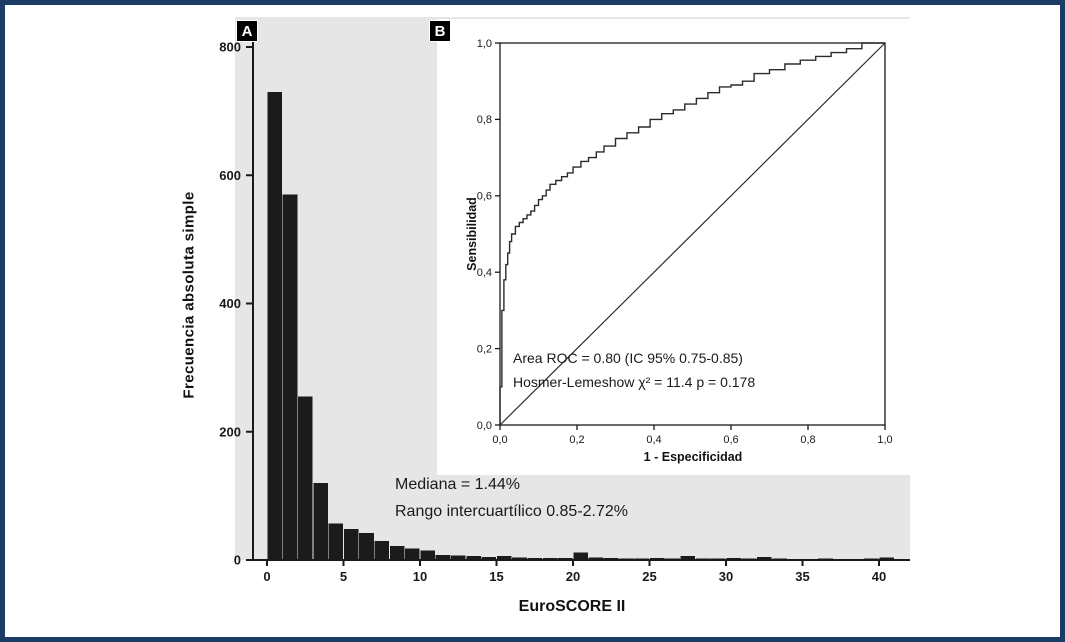  What do you see at coordinates (628, 358) in the screenshot?
I see `roc-annotation-line1: Area ROC = 0.80 (IC 95% 0.75-0.85)` at bounding box center [628, 358].